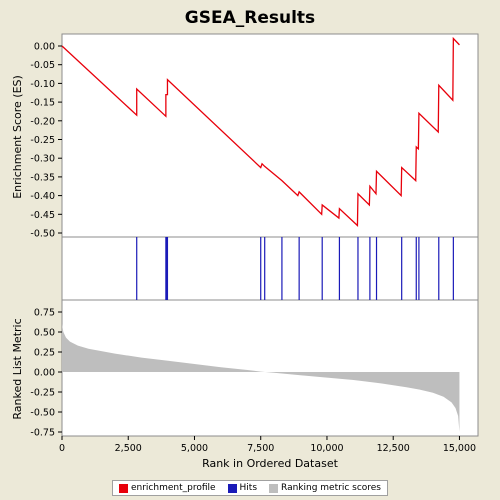  What do you see at coordinates (173, 488) in the screenshot?
I see `legend-label: enrichment_profile` at bounding box center [173, 488].